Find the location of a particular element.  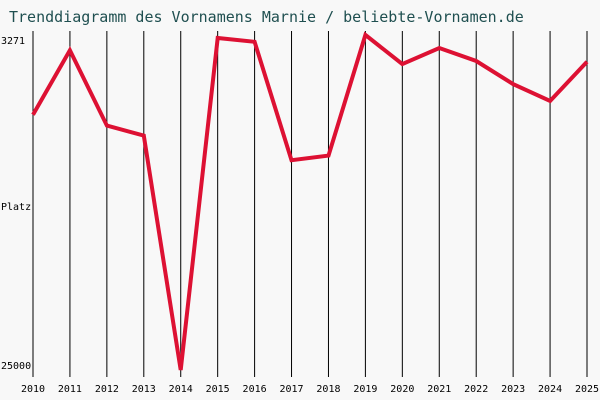

x-tick-label-2015: 2015 is located at coordinates (218, 389).